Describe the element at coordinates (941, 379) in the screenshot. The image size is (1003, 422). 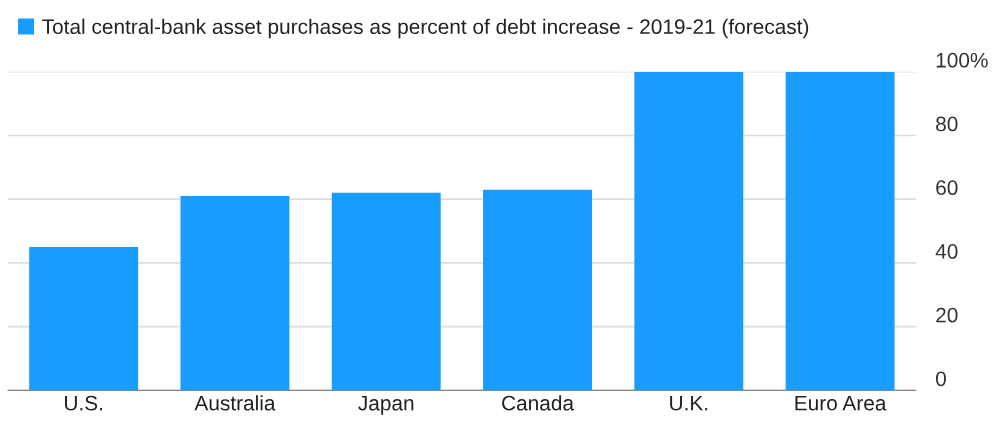
I see `y-tick-label: 0` at that location.